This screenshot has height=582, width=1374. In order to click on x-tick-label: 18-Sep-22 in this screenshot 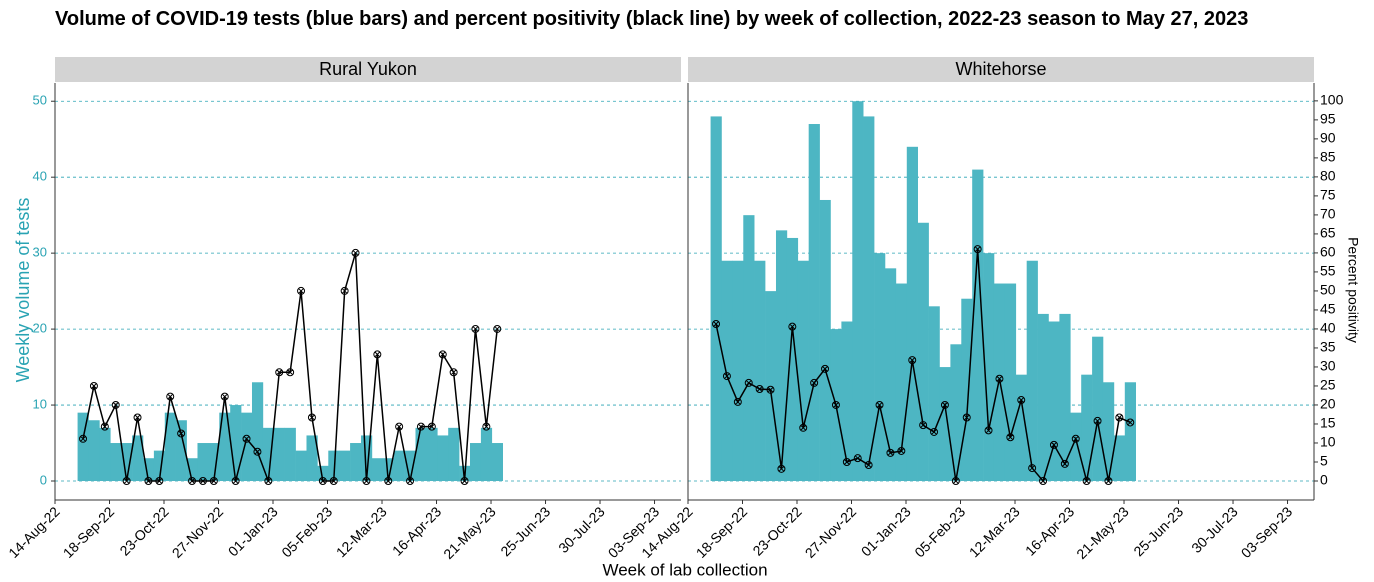, I will do `click(722, 532)`.